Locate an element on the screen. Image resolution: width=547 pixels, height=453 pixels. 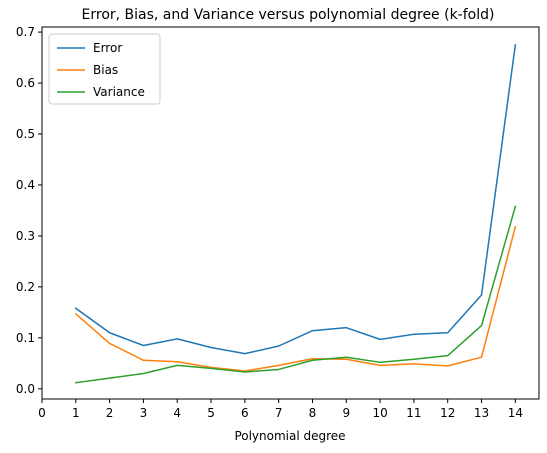
x-tick-label: 13 is located at coordinates (481, 413).